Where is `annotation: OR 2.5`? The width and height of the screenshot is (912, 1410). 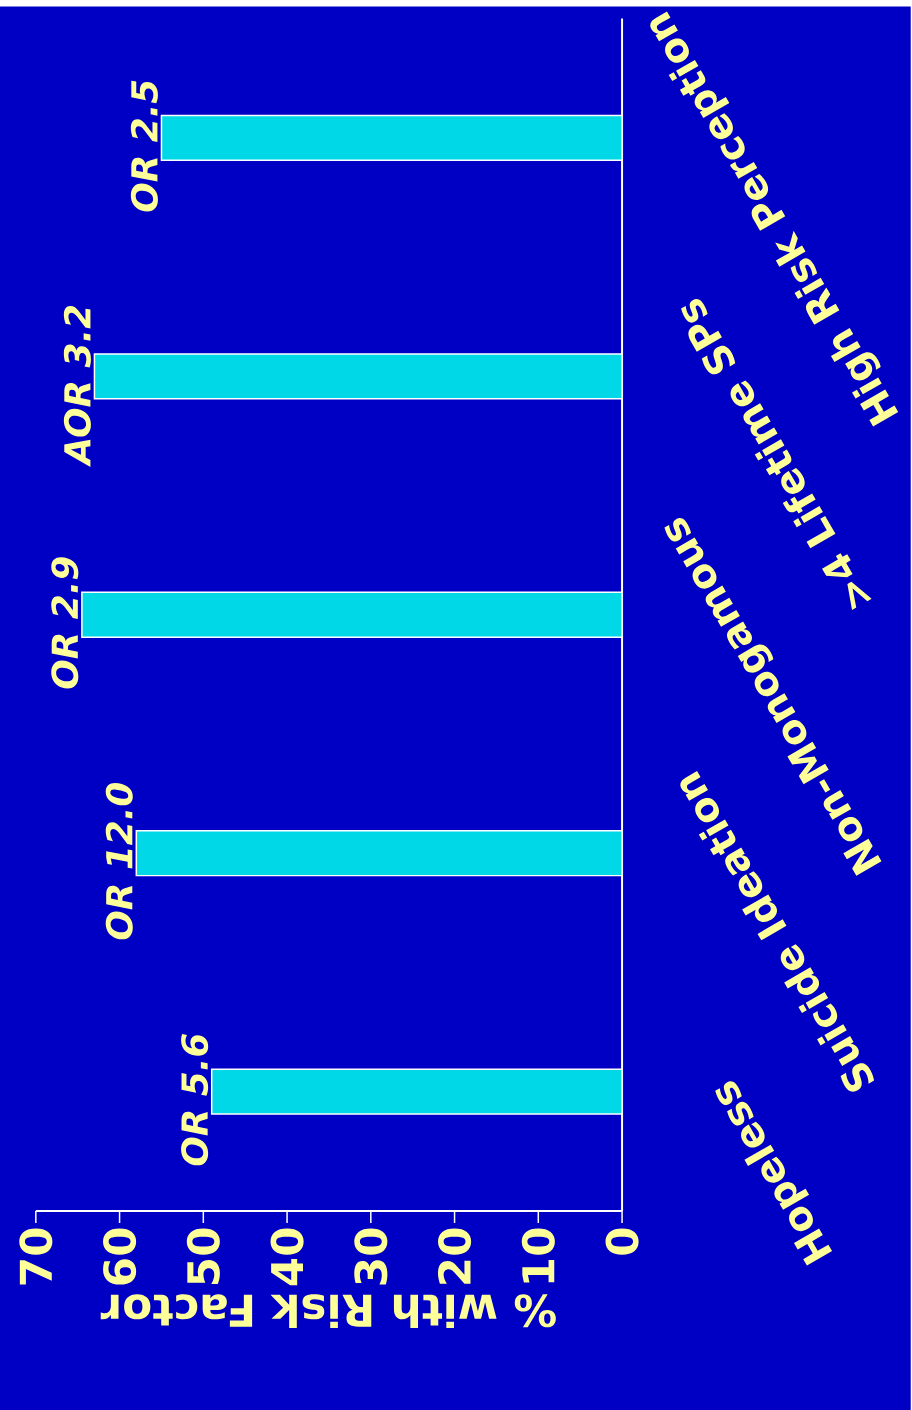
annotation: OR 2.5 is located at coordinates (144, 146).